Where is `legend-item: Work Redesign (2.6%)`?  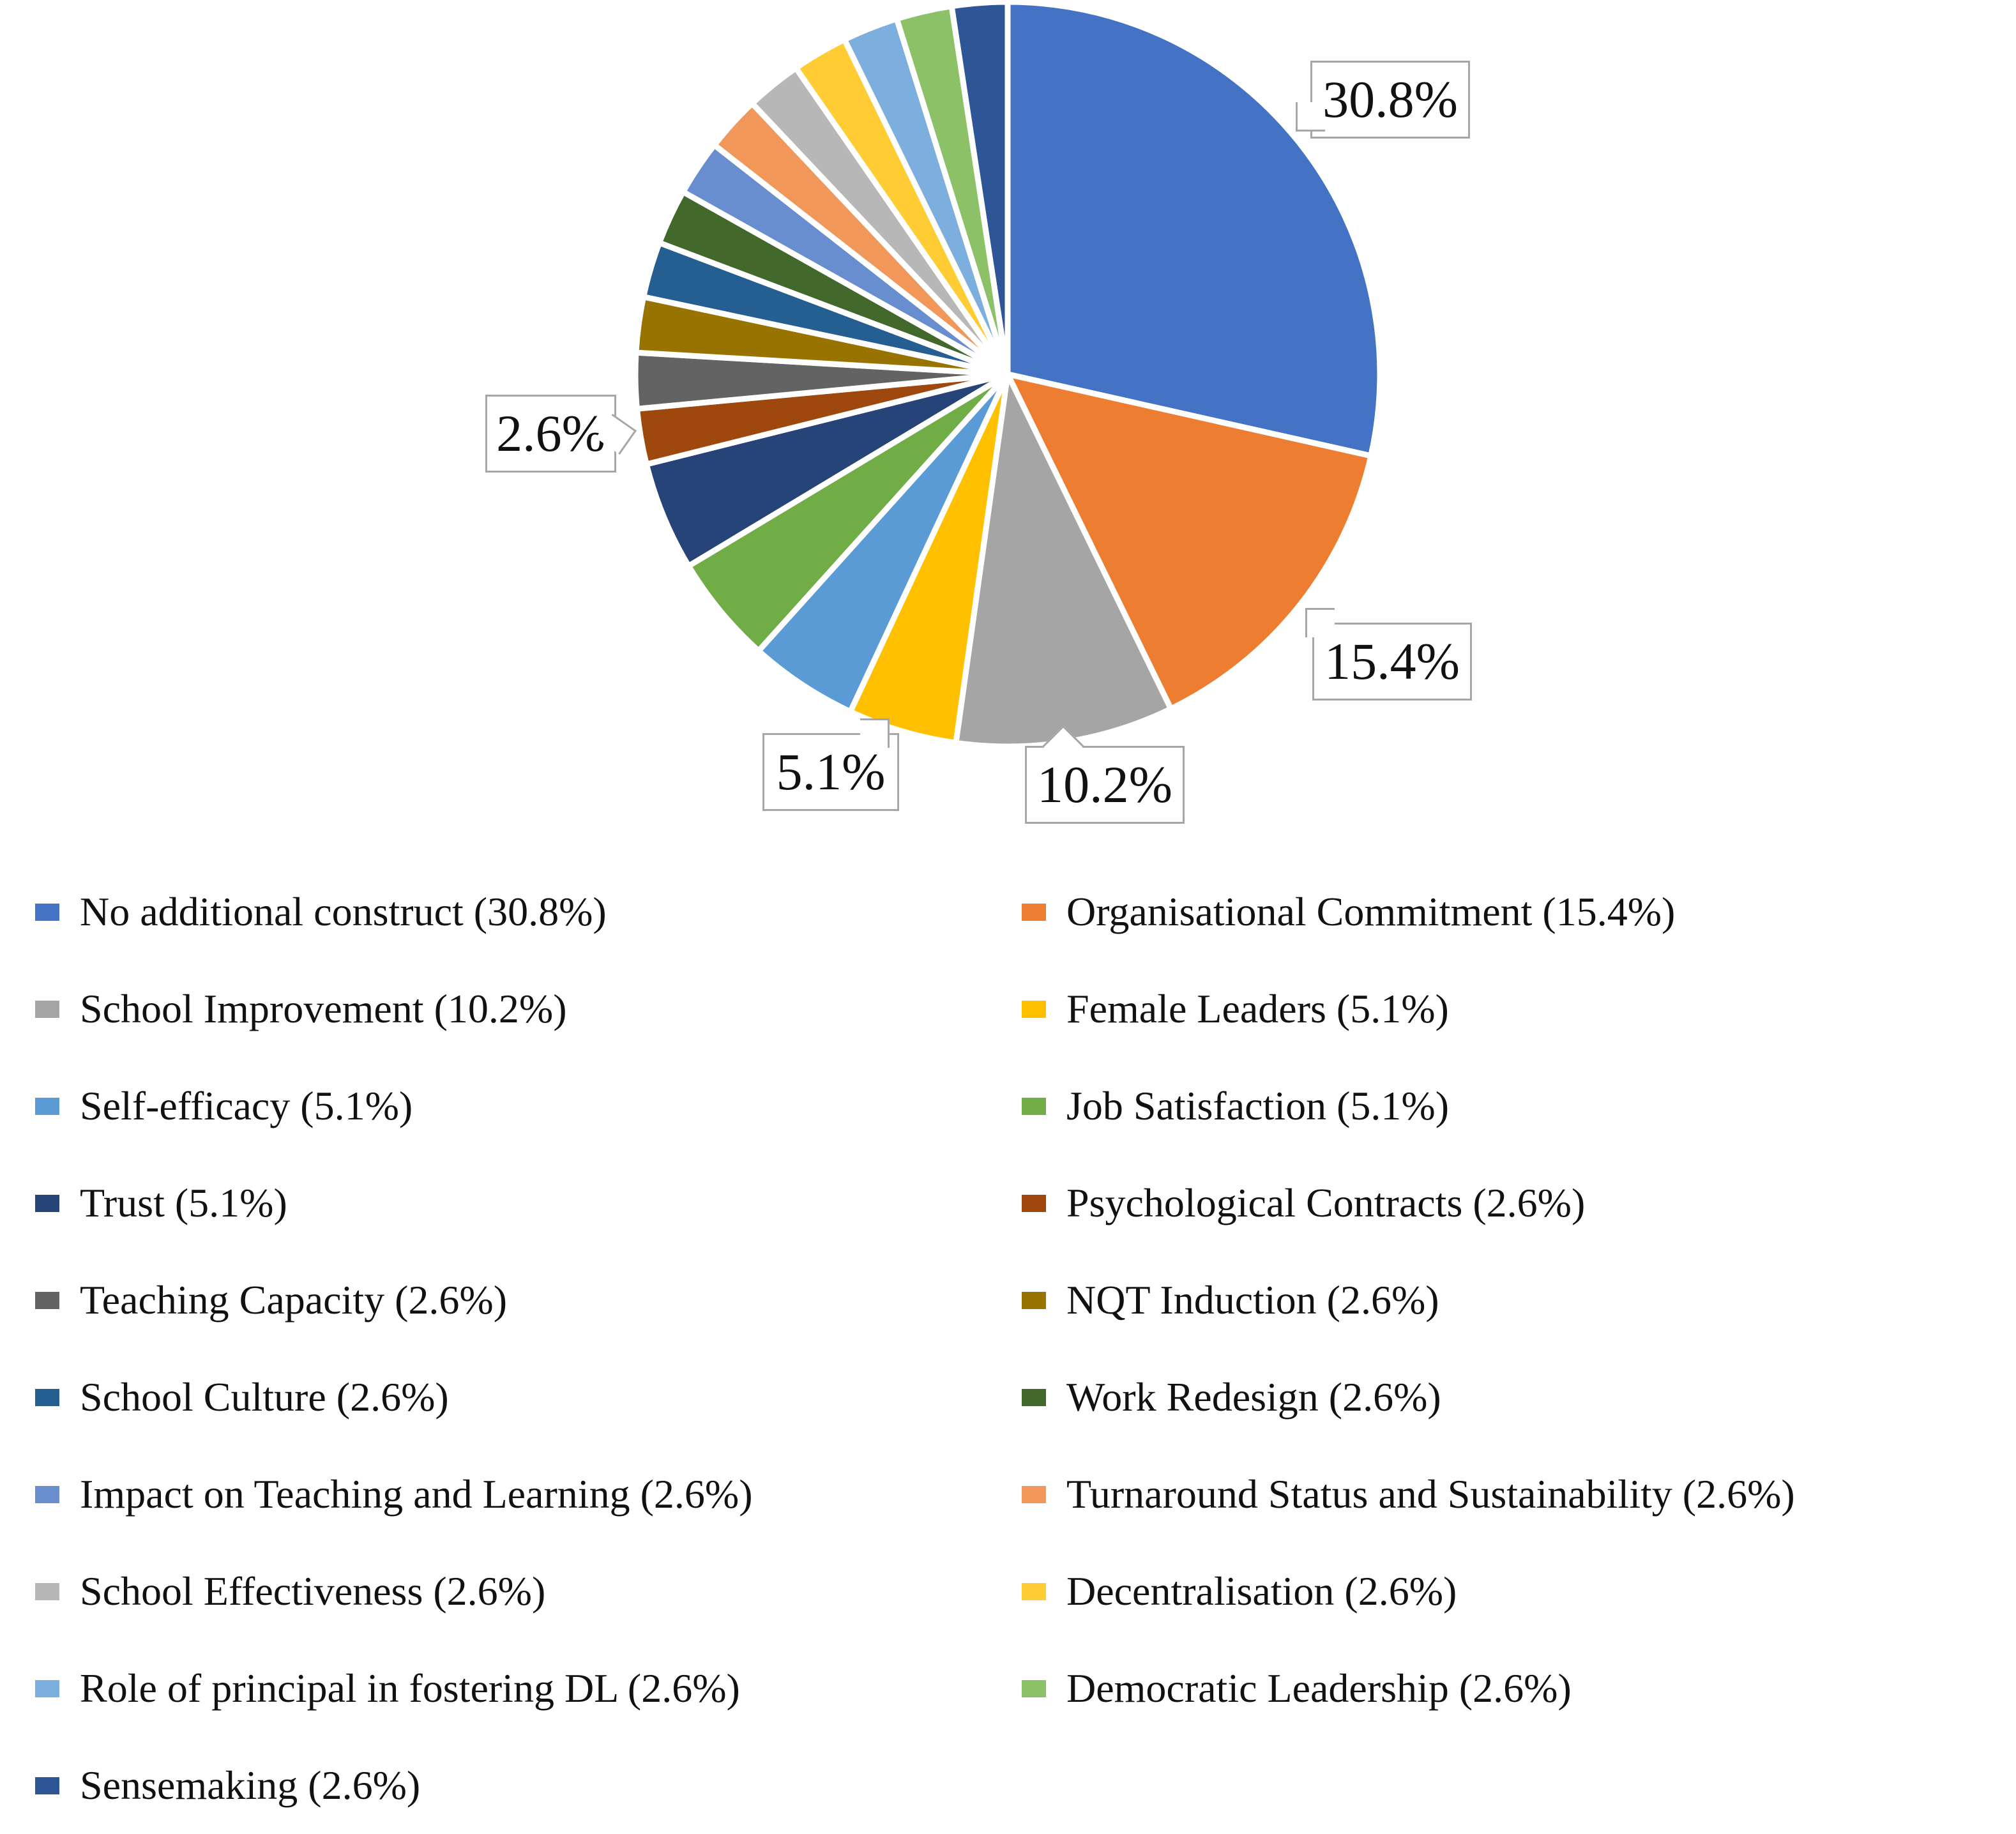
legend-item: Work Redesign (2.6%) is located at coordinates (1408, 1398).